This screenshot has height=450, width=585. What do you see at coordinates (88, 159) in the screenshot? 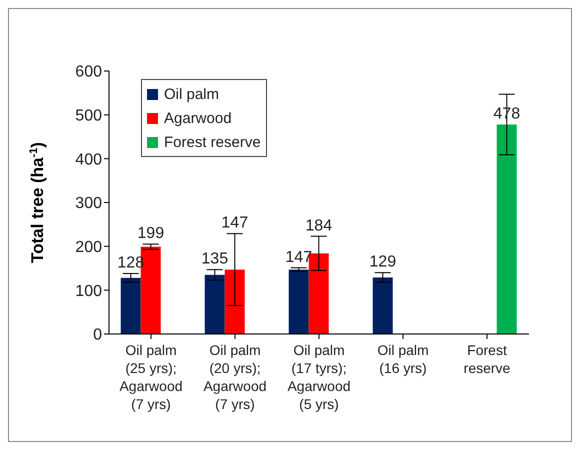
I see `y-tick-label: 400` at bounding box center [88, 159].